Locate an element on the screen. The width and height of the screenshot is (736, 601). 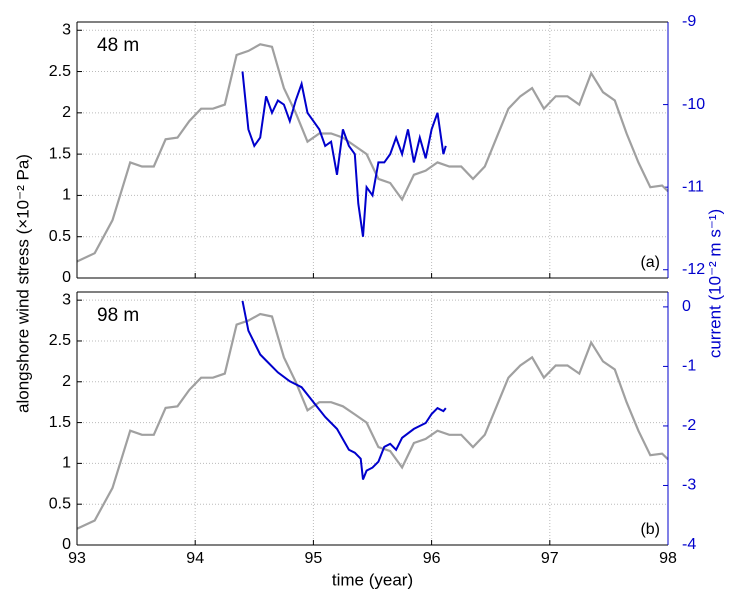
x-tick-label: 98 is located at coordinates (668, 558).